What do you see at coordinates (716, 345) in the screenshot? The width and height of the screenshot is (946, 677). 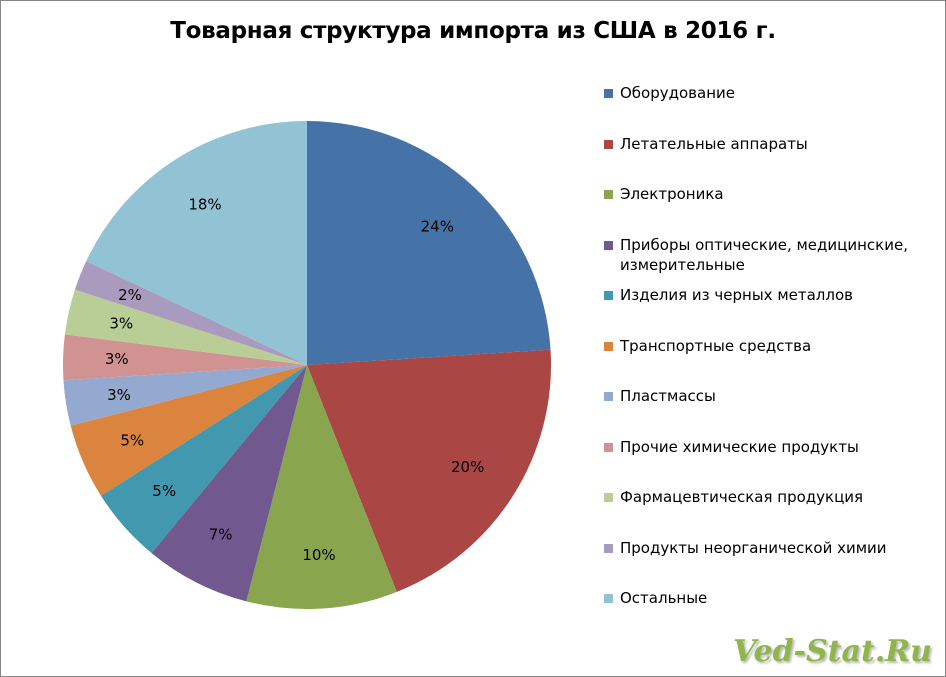 I see `legend-label: Транспортные средства` at bounding box center [716, 345].